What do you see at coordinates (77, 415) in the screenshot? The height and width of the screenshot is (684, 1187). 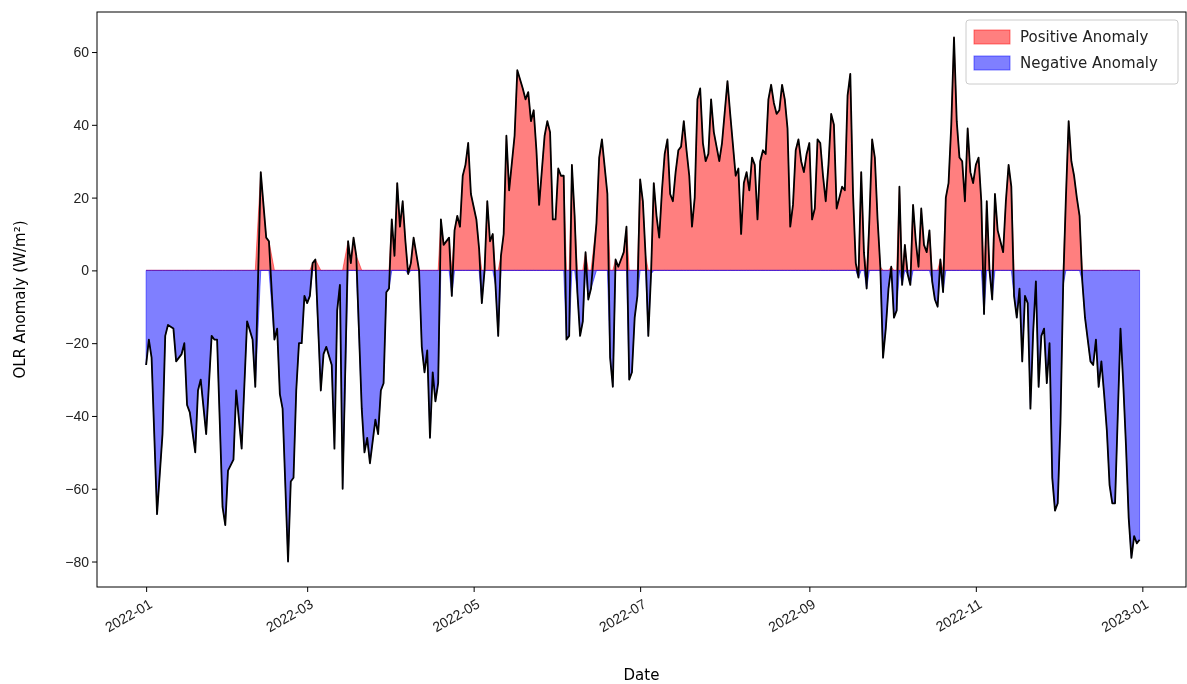 I see `y-tick-label: −40` at bounding box center [77, 415].